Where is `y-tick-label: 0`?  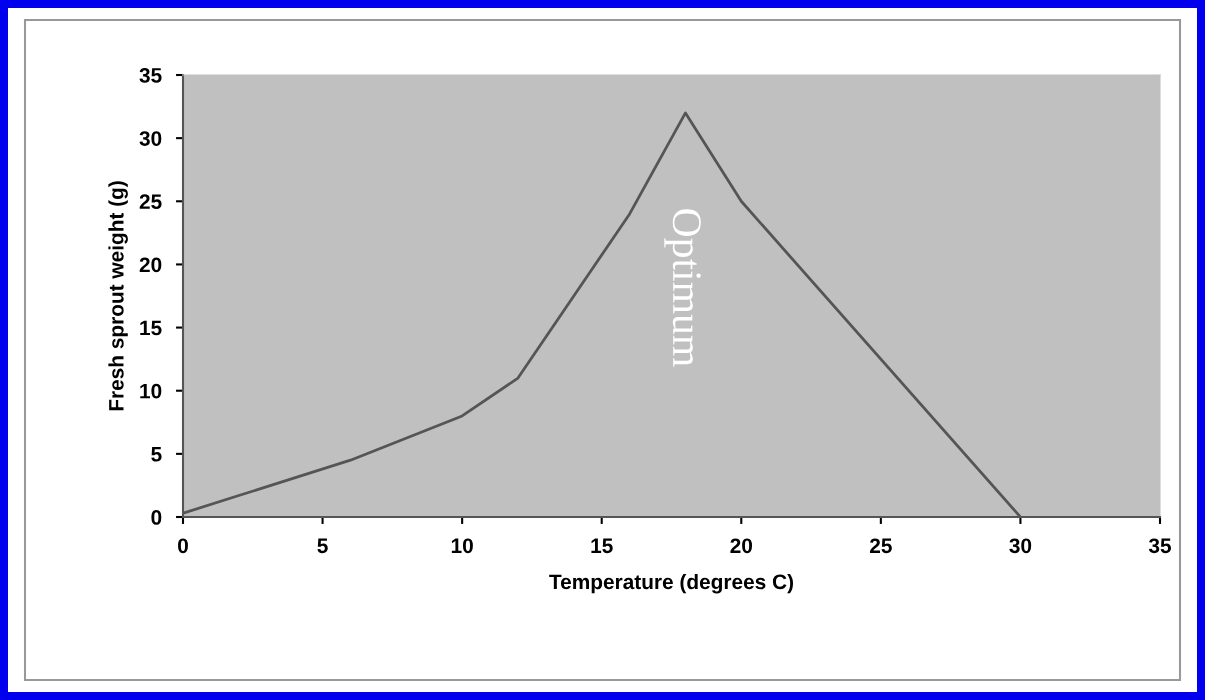 y-tick-label: 0 is located at coordinates (156, 517).